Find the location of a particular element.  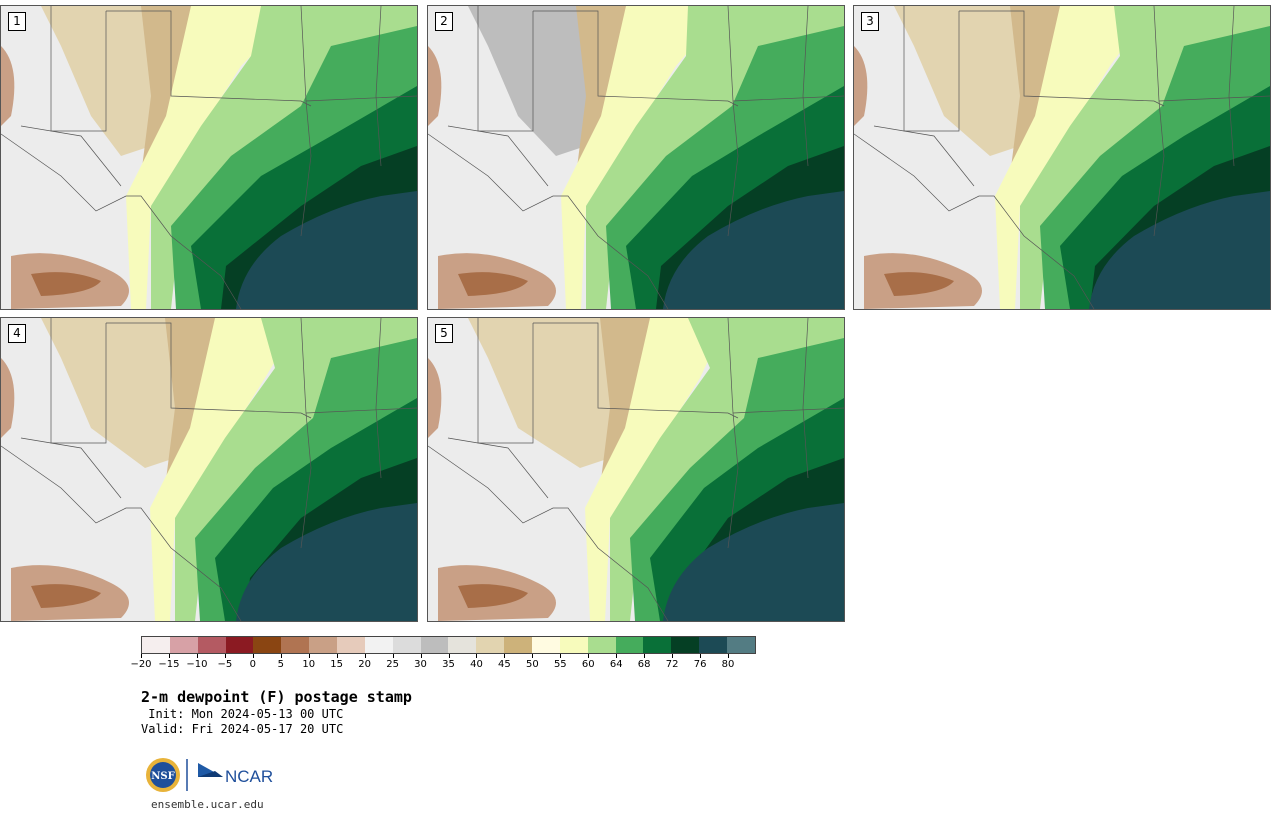

colorbar-tick-label: −20 is located at coordinates (141, 664).